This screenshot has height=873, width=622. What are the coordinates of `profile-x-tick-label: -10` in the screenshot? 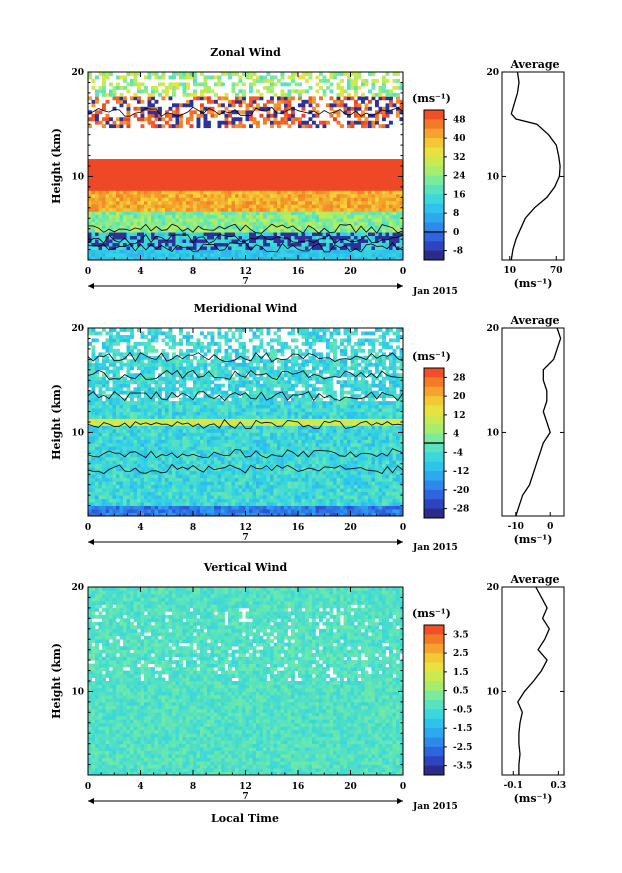 It's located at (516, 527).